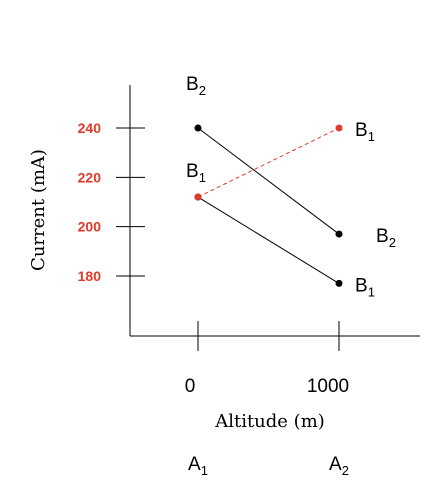 Image resolution: width=437 pixels, height=501 pixels. Describe the element at coordinates (267, 359) in the screenshot. I see `x-ticks: 0 1000` at that location.